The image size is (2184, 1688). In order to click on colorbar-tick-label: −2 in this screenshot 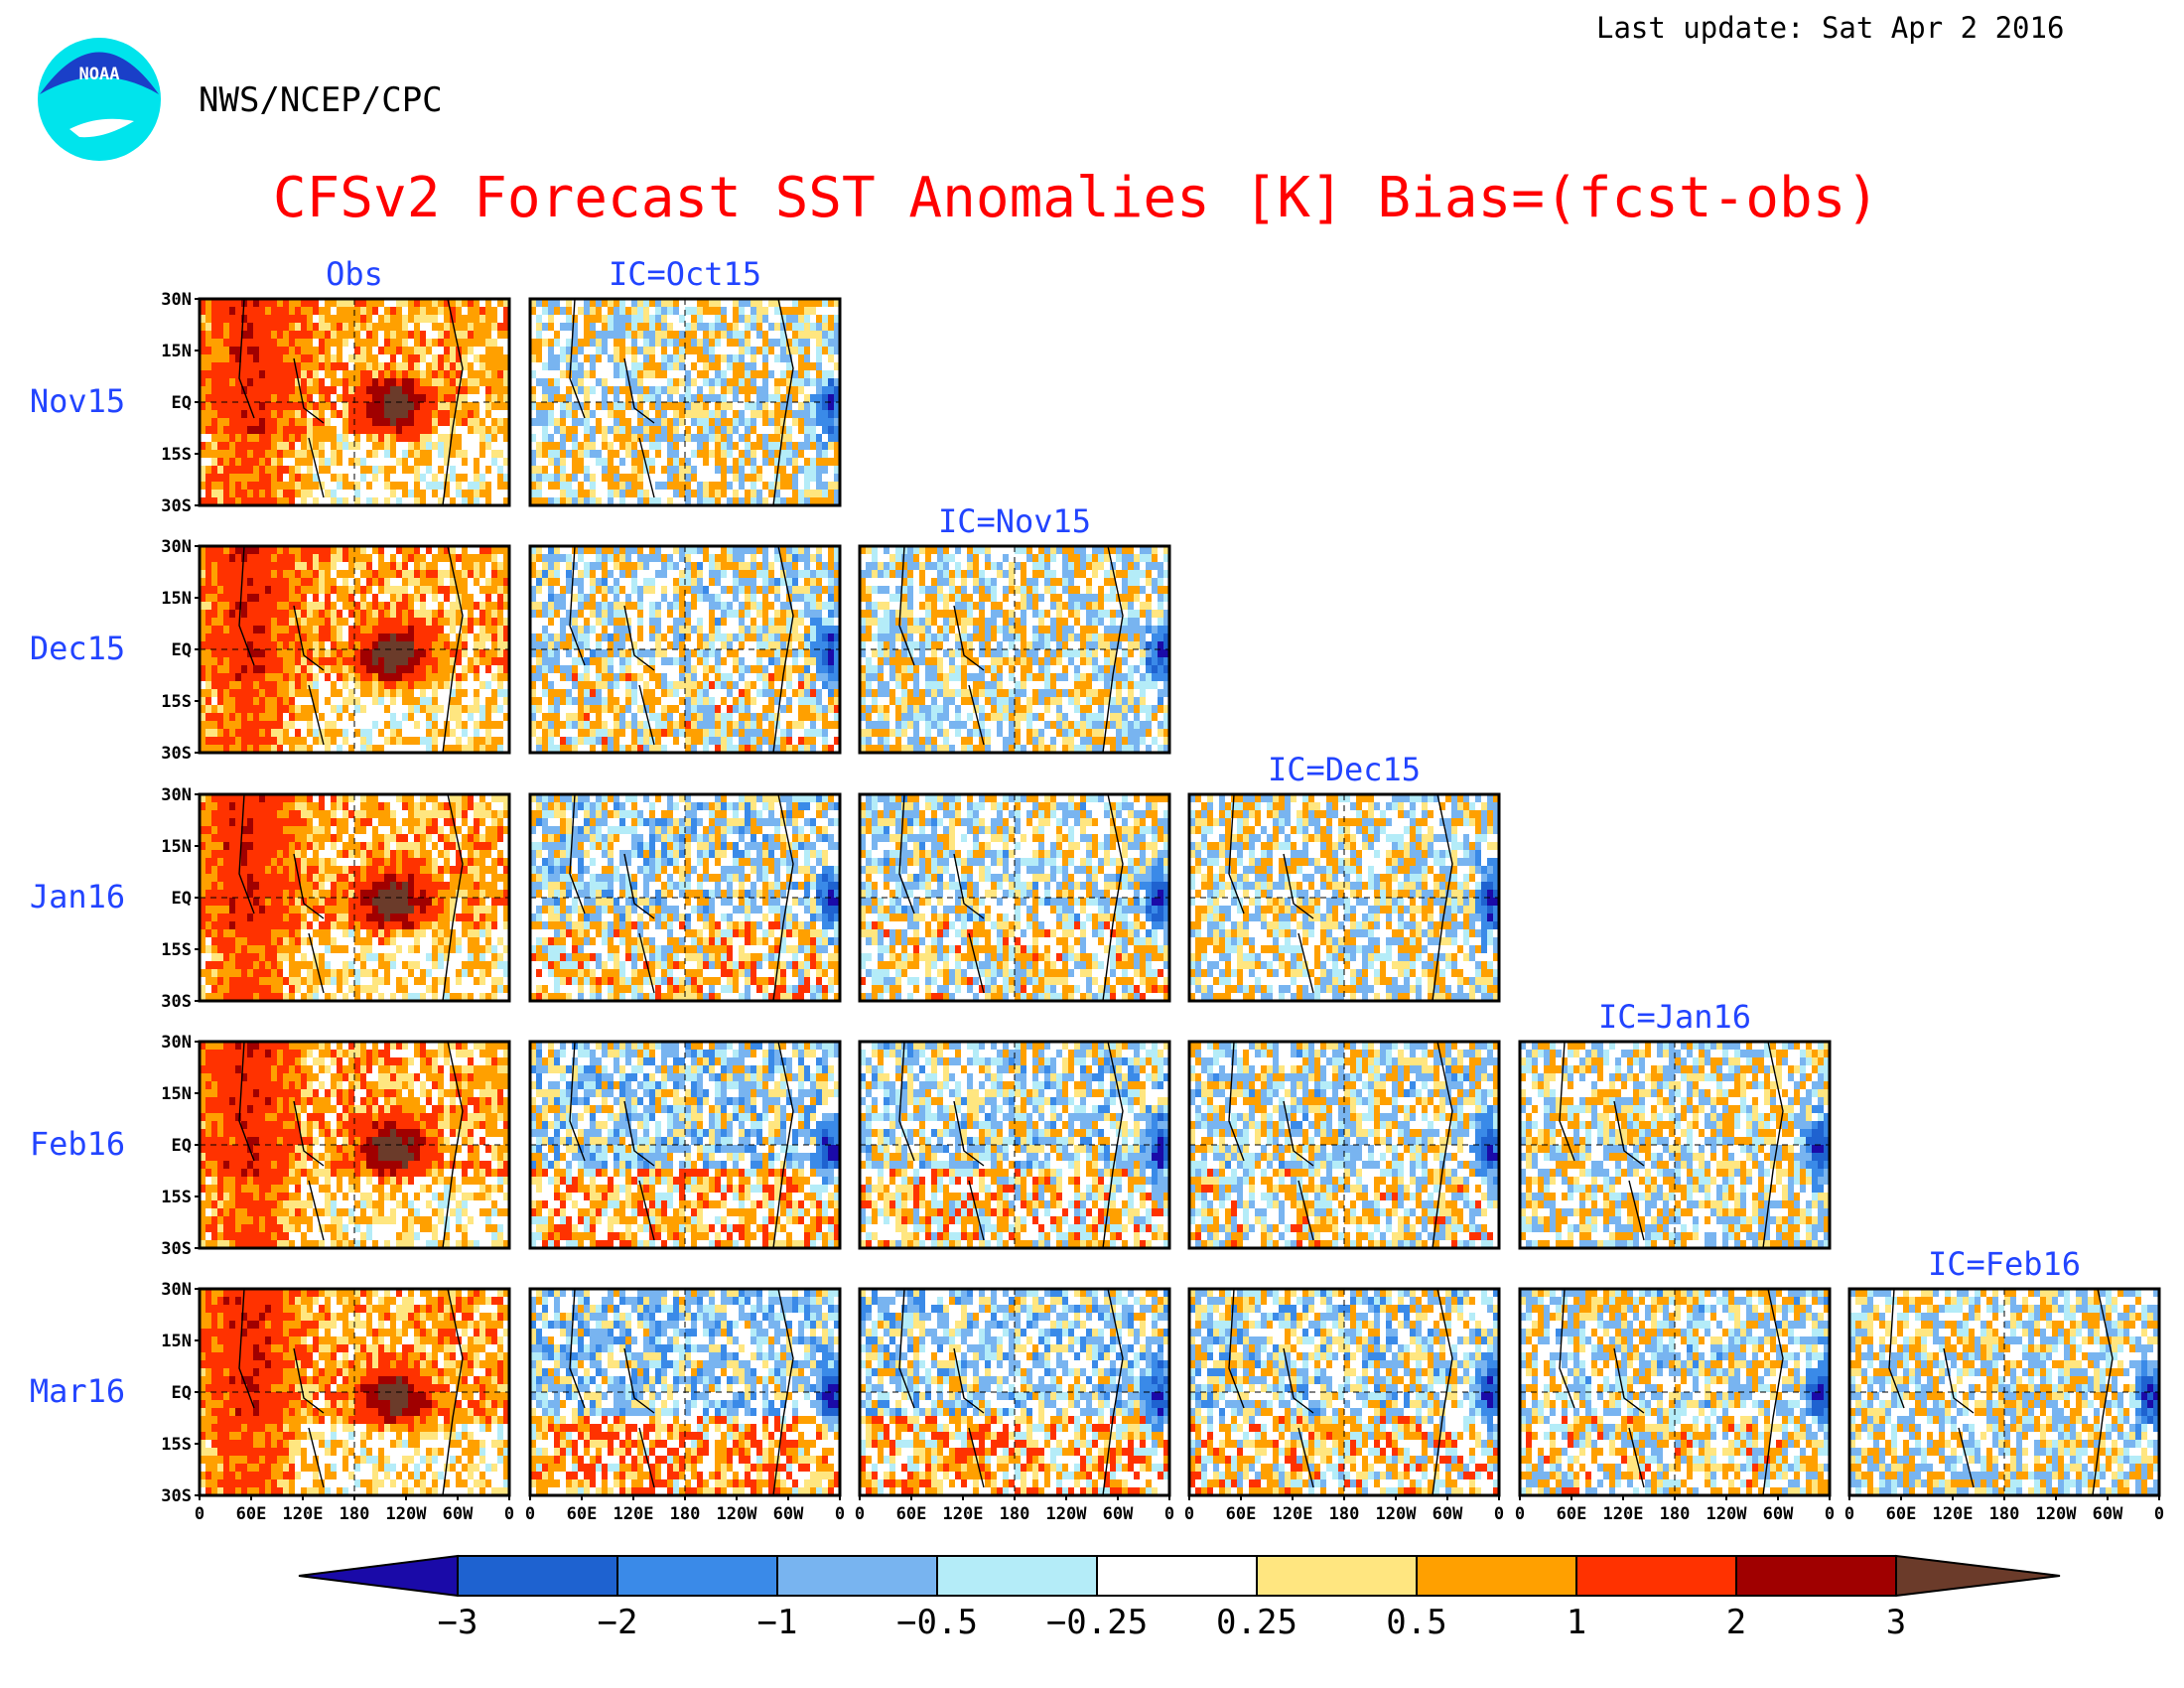, I will do `click(618, 1622)`.